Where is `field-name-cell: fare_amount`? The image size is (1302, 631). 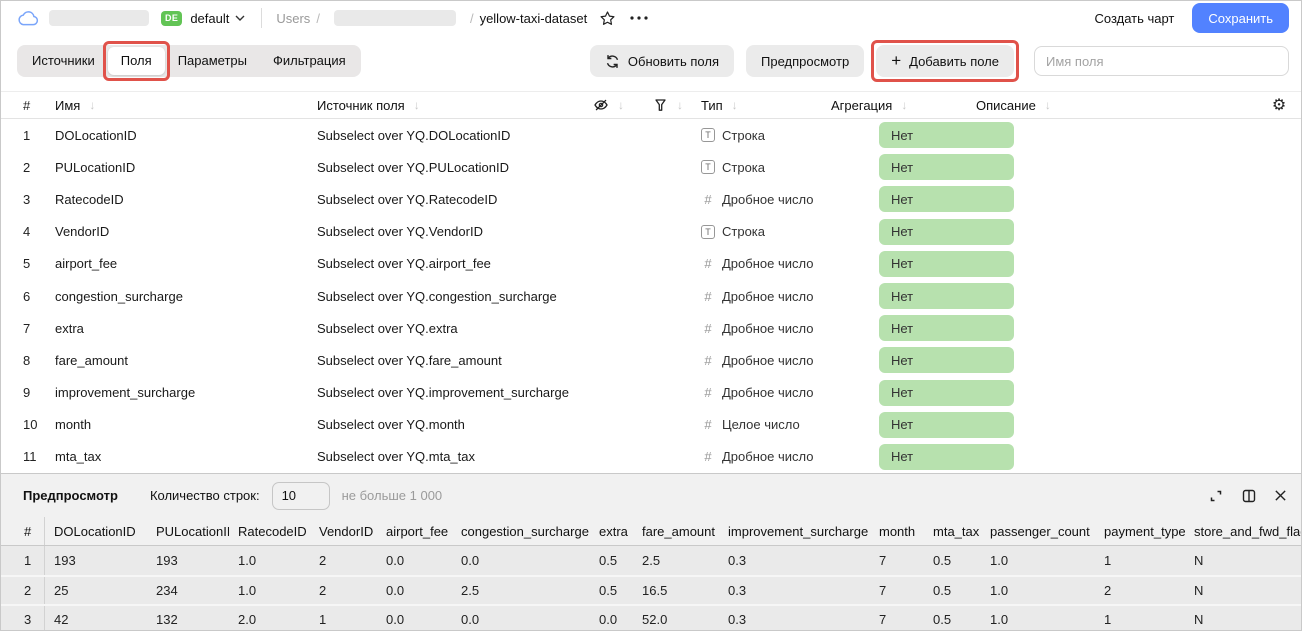
field-name-cell: fare_amount is located at coordinates (91, 360).